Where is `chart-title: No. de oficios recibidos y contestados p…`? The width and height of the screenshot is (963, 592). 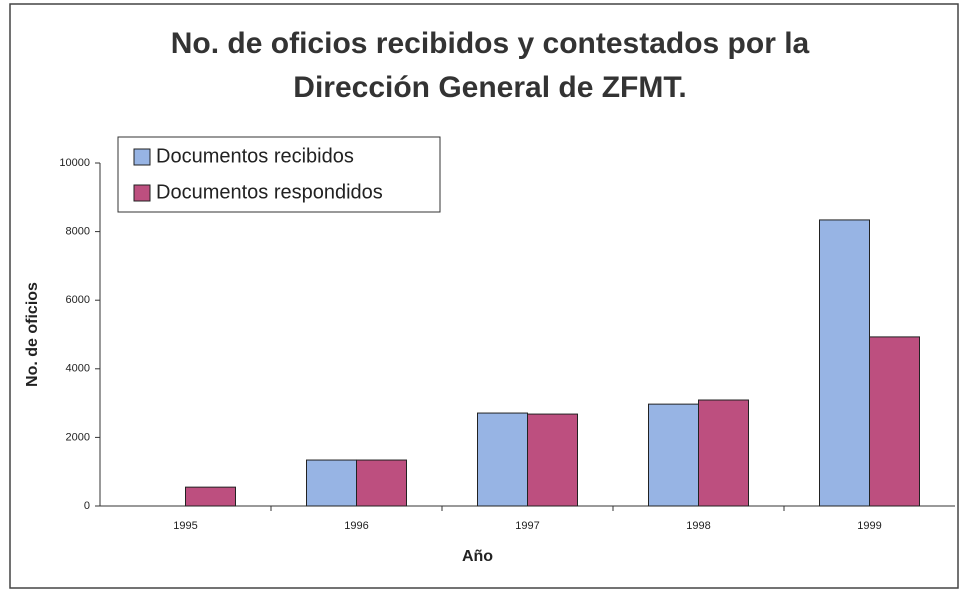 chart-title: No. de oficios recibidos y contestados p… is located at coordinates (490, 65).